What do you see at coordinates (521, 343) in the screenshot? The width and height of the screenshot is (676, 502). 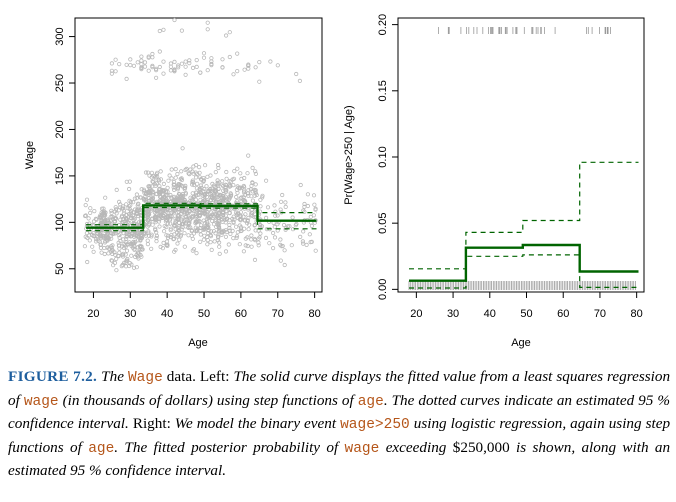 I see `right-x-label: Age` at bounding box center [521, 343].